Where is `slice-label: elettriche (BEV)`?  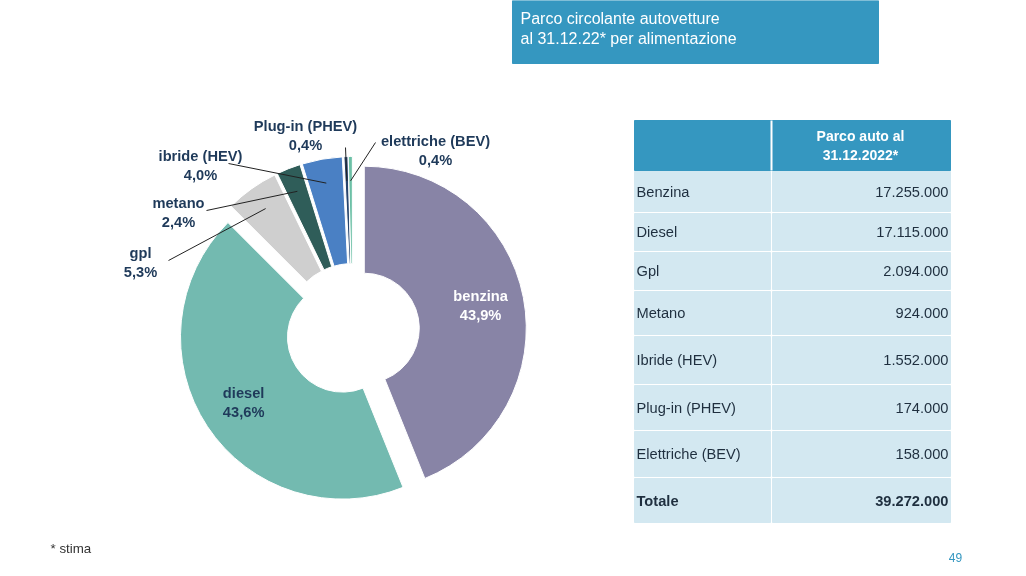 slice-label: elettriche (BEV) is located at coordinates (435, 140).